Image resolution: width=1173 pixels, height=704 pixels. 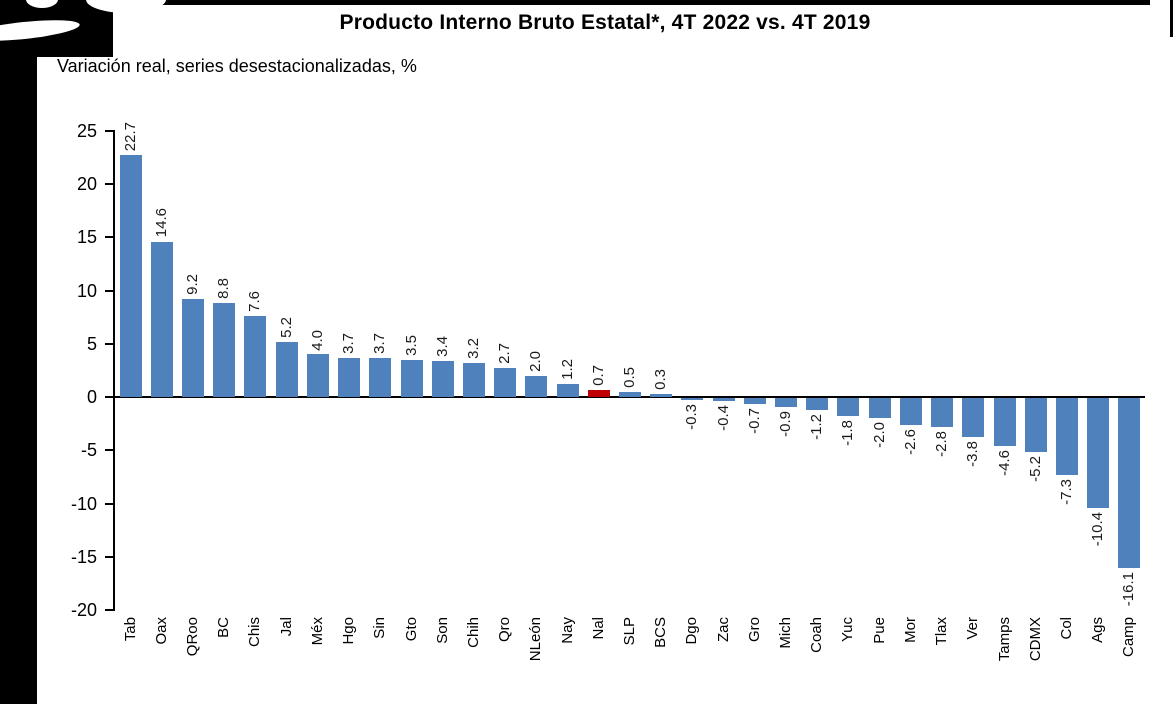 What do you see at coordinates (567, 370) in the screenshot?
I see `bar-value-label: 1.2` at bounding box center [567, 370].